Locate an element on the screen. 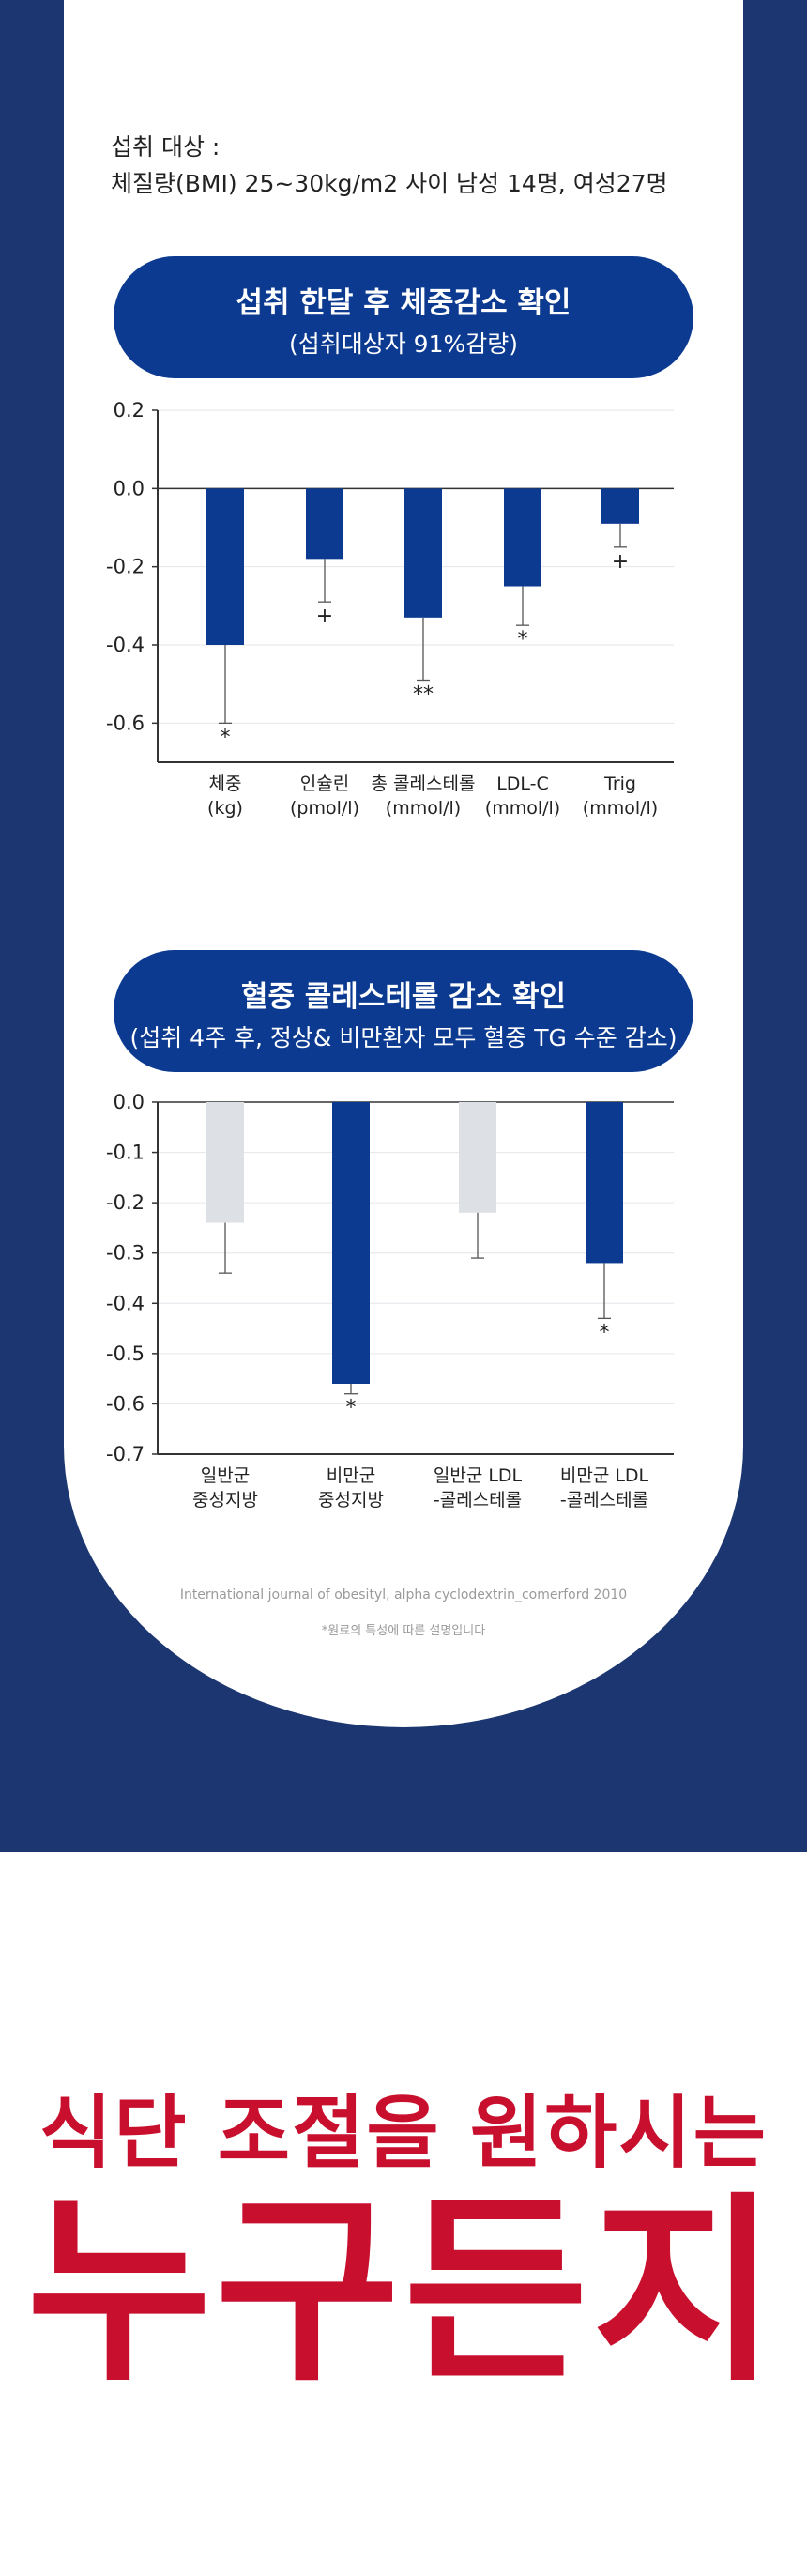 The height and width of the screenshot is (2576, 807). category-label: (kg) is located at coordinates (225, 809).